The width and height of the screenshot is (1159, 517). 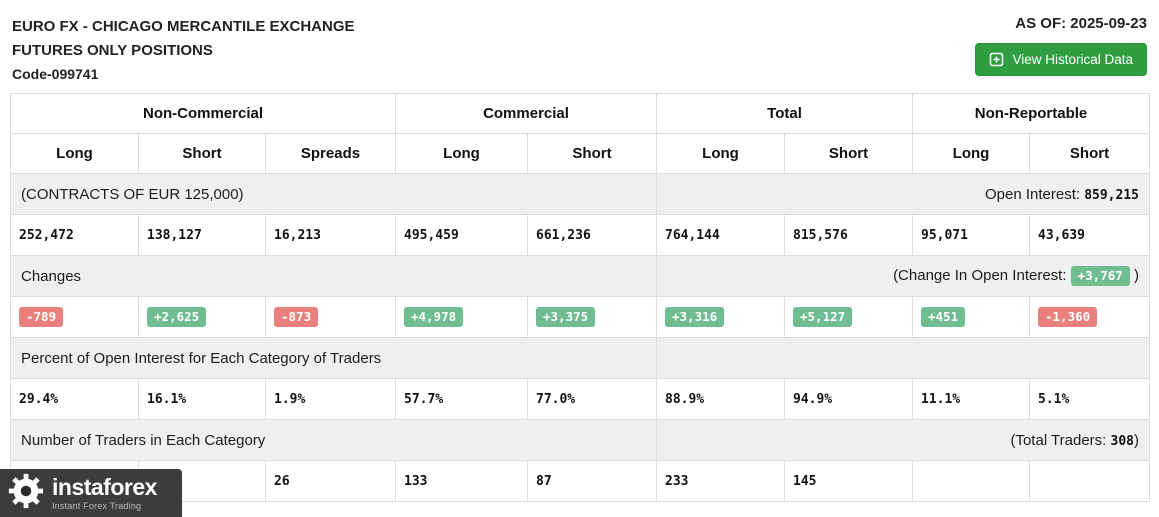 What do you see at coordinates (720, 481) in the screenshot?
I see `traders-t-long: 233` at bounding box center [720, 481].